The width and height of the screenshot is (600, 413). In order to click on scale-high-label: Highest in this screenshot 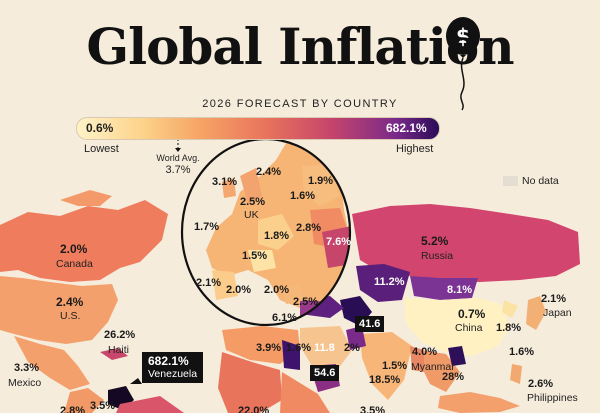, I will do `click(415, 149)`.